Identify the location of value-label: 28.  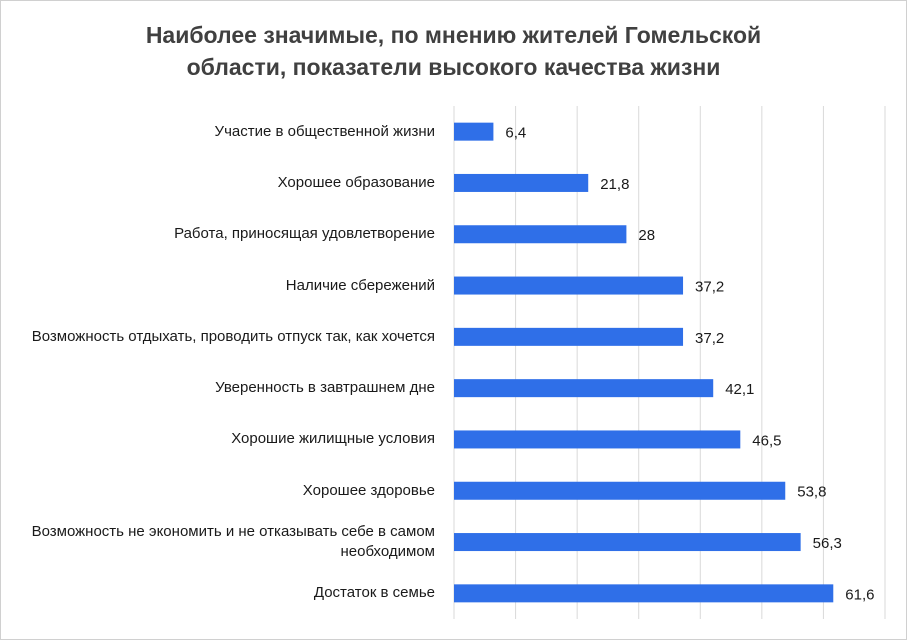
(646, 235).